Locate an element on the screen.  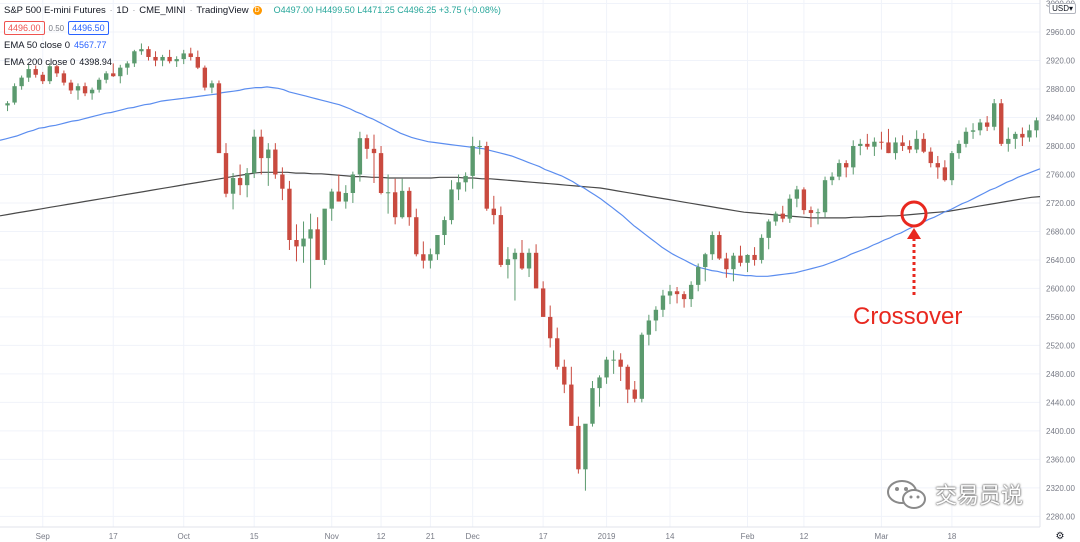
price-tick-label: 2640.00 is located at coordinates (1060, 260).